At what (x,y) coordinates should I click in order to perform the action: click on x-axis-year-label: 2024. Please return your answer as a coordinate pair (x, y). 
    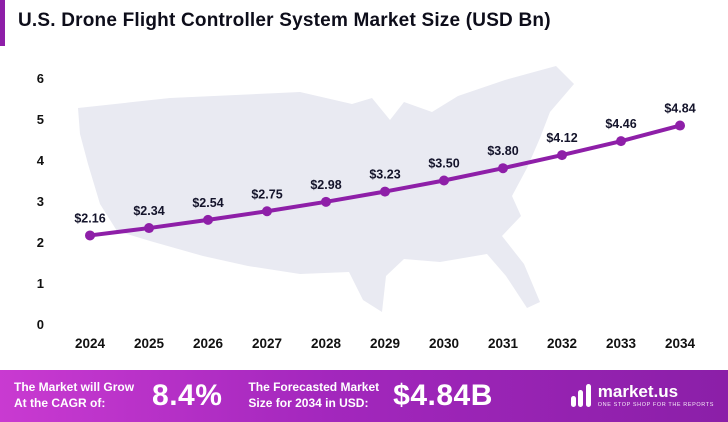
    Looking at the image, I should click on (90, 343).